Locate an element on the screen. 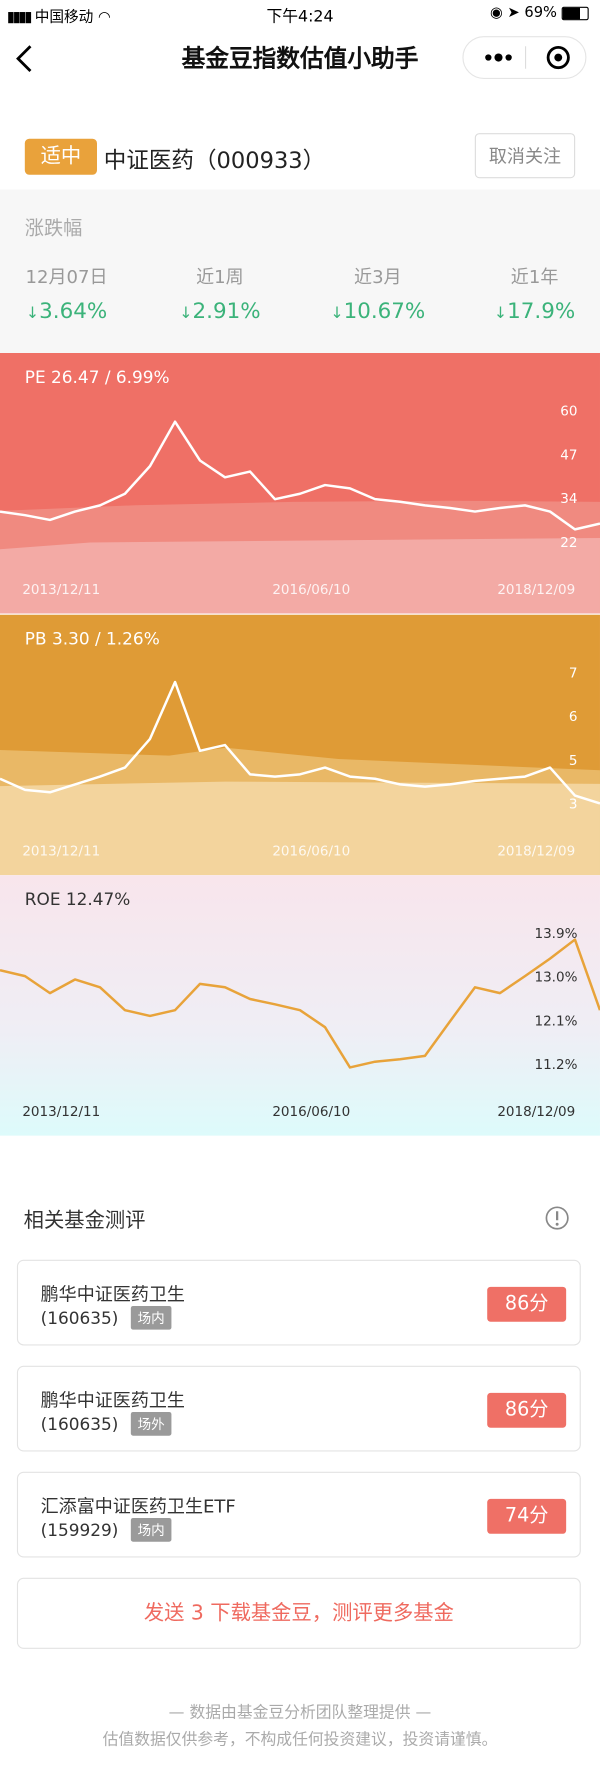 This screenshot has height=1769, width=600. wifi-icon: ◠ is located at coordinates (104, 17).